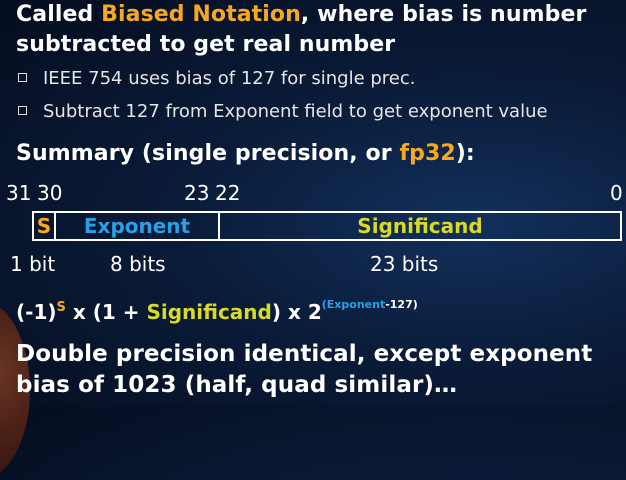 The width and height of the screenshot is (626, 480). Describe the element at coordinates (106, 312) in the screenshot. I see `formula-part2: x (1 +` at that location.